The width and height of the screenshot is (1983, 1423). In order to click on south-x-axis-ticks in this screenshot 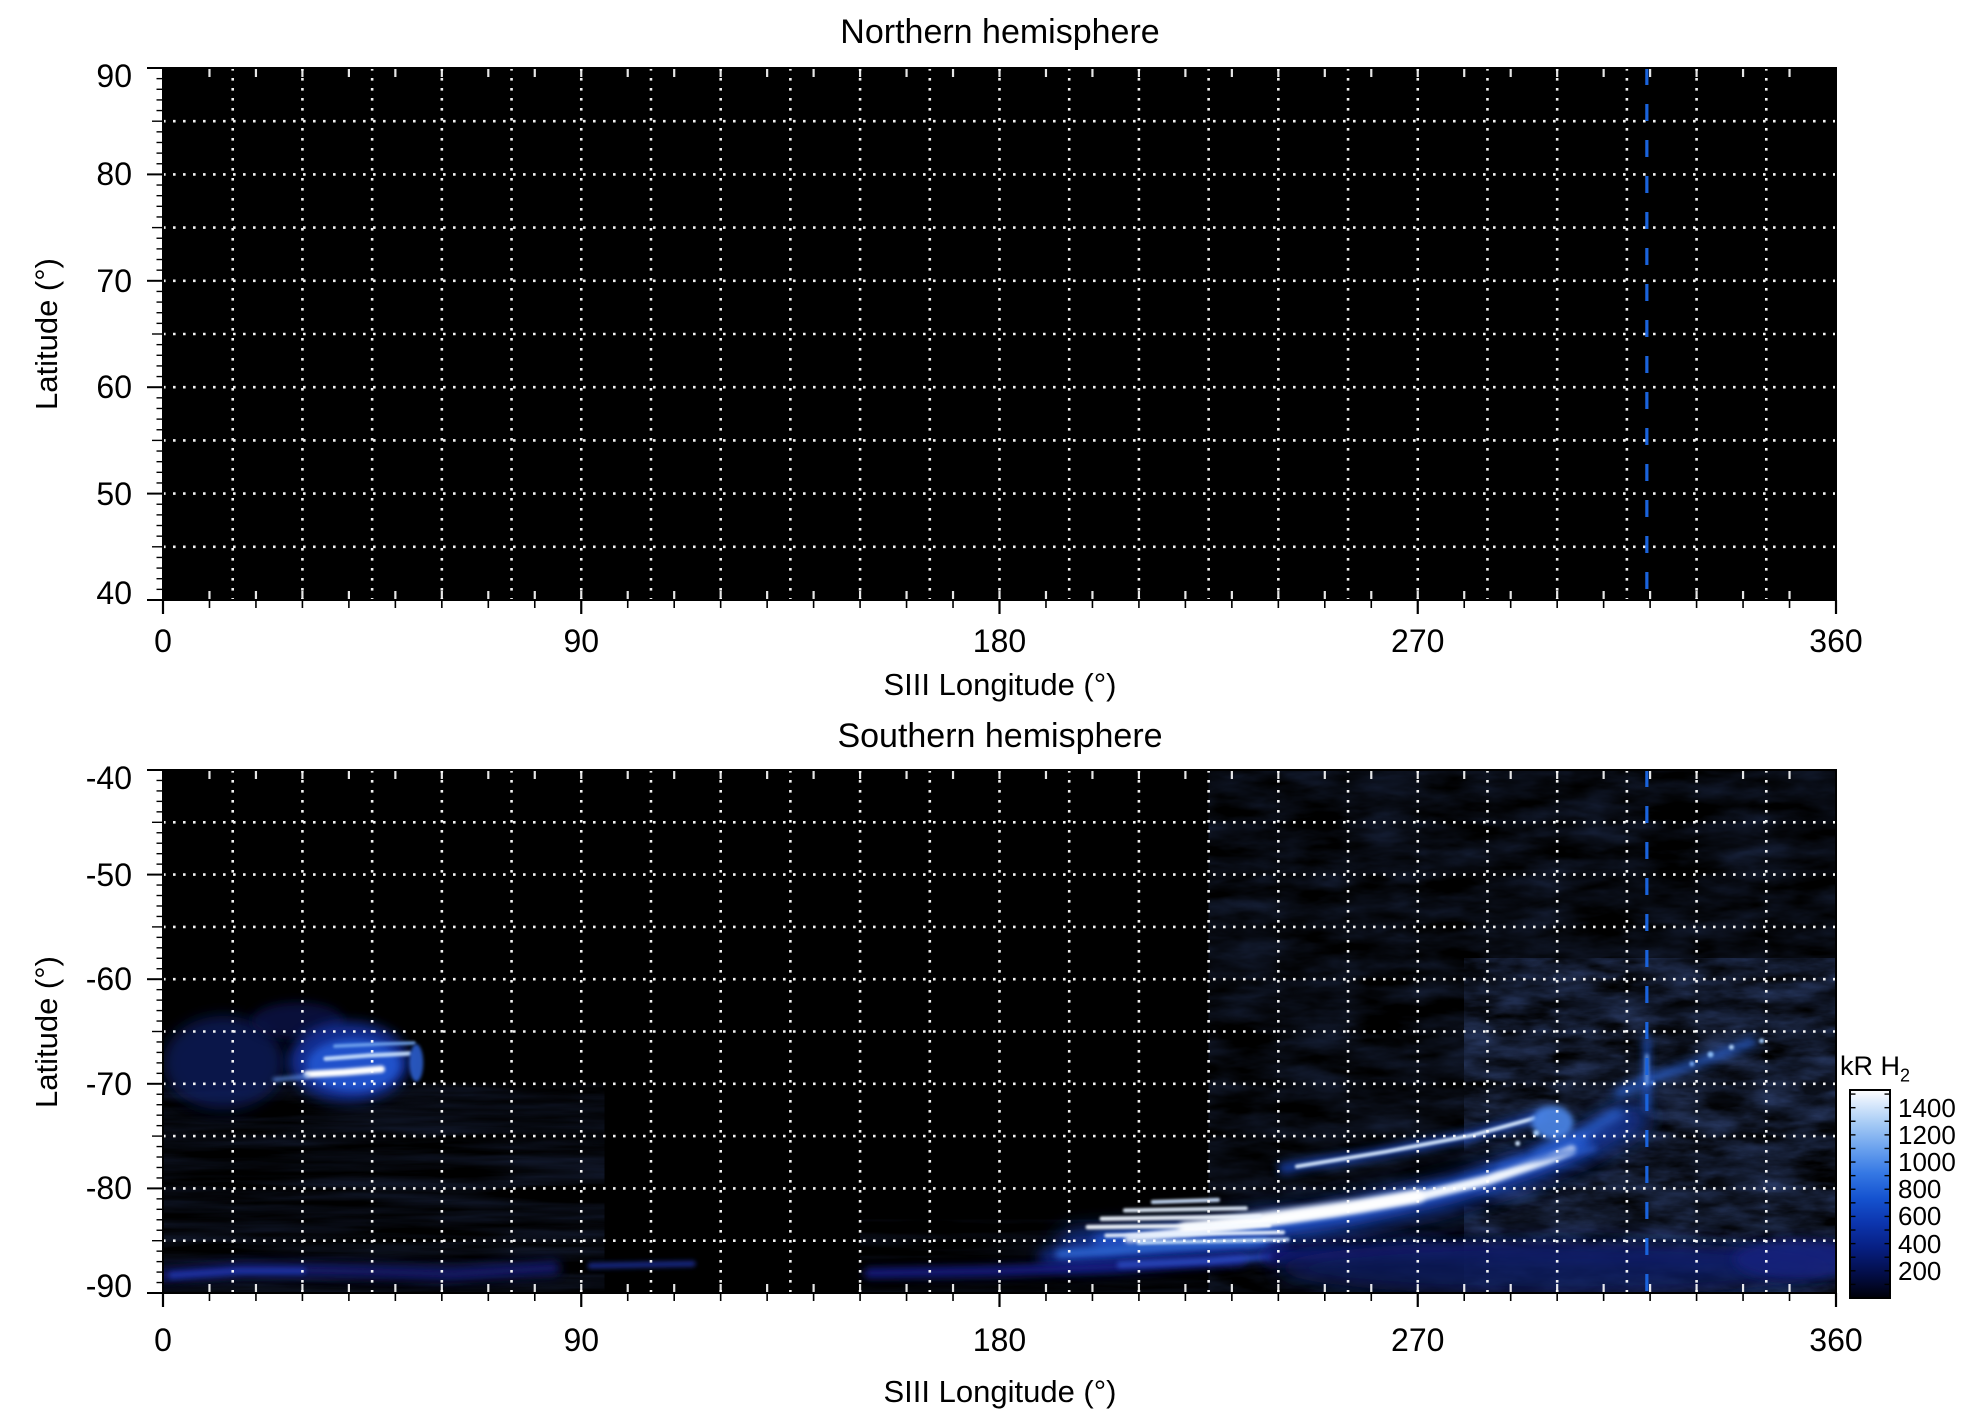, I will do `click(999, 1300)`.